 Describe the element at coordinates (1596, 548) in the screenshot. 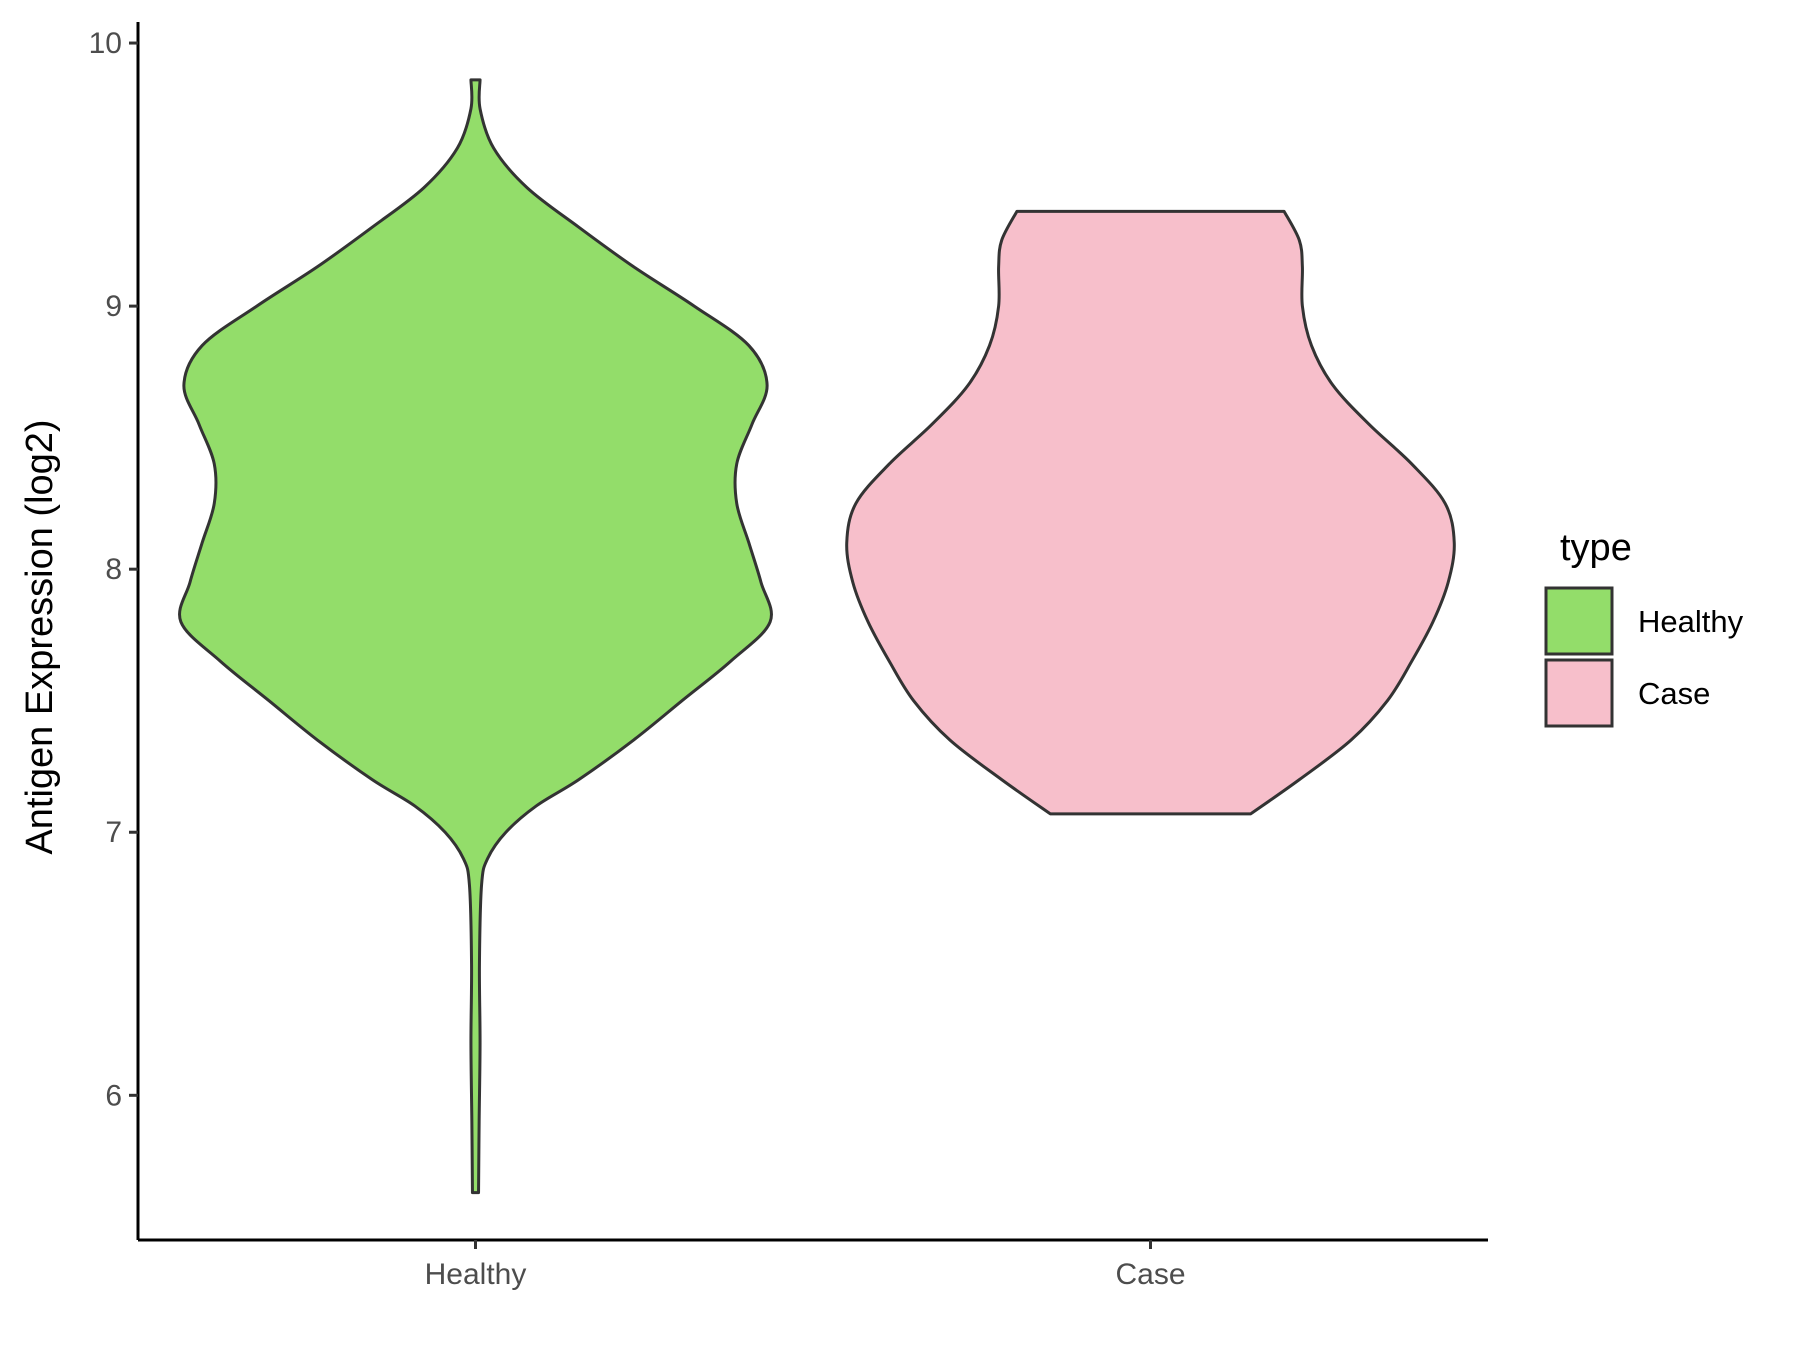

I see `legend-title: type` at that location.